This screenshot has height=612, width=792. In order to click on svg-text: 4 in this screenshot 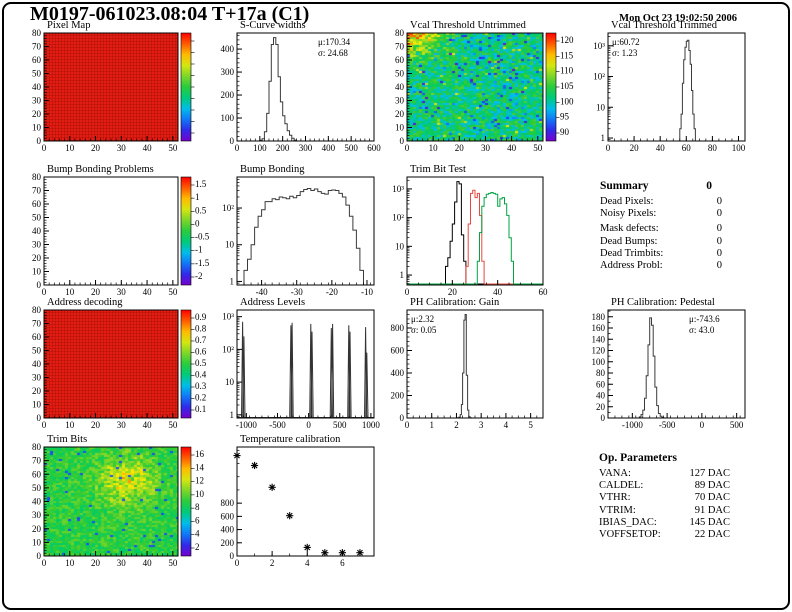, I will do `click(506, 425)`.